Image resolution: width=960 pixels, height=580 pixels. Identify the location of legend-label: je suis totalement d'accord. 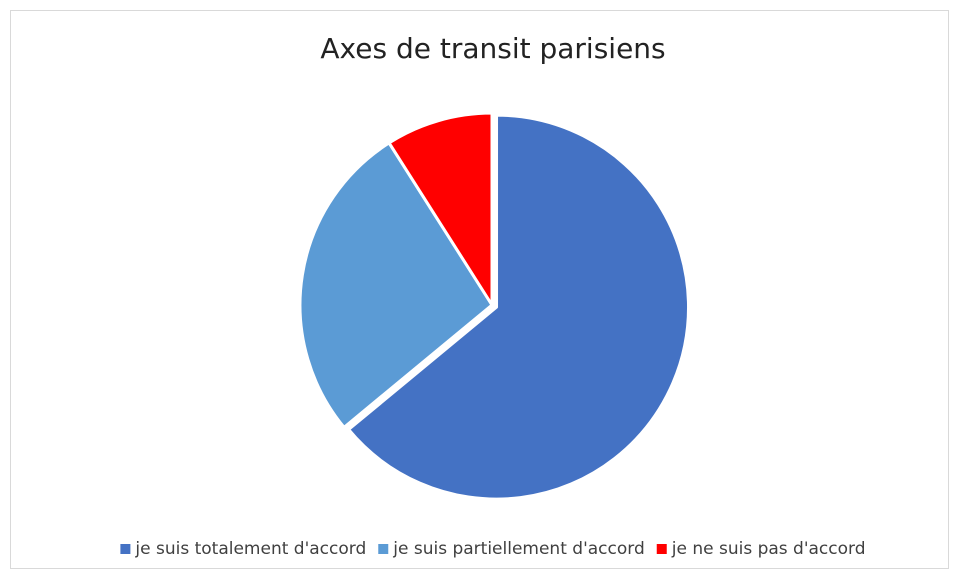
(250, 549).